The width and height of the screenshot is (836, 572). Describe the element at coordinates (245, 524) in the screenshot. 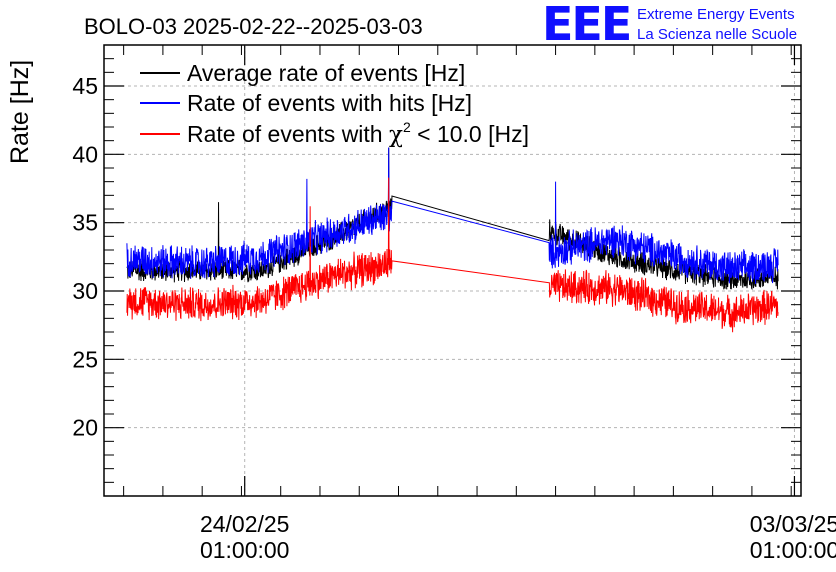

I see `x-tick-label-date-0: 24/02/25` at that location.